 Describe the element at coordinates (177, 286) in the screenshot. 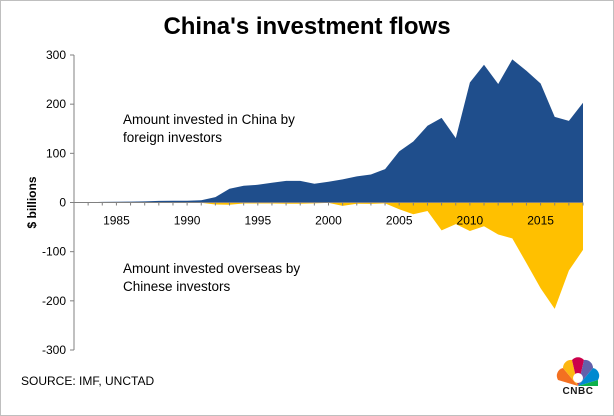

I see `annotation-2-line-2: Chinese investors` at that location.